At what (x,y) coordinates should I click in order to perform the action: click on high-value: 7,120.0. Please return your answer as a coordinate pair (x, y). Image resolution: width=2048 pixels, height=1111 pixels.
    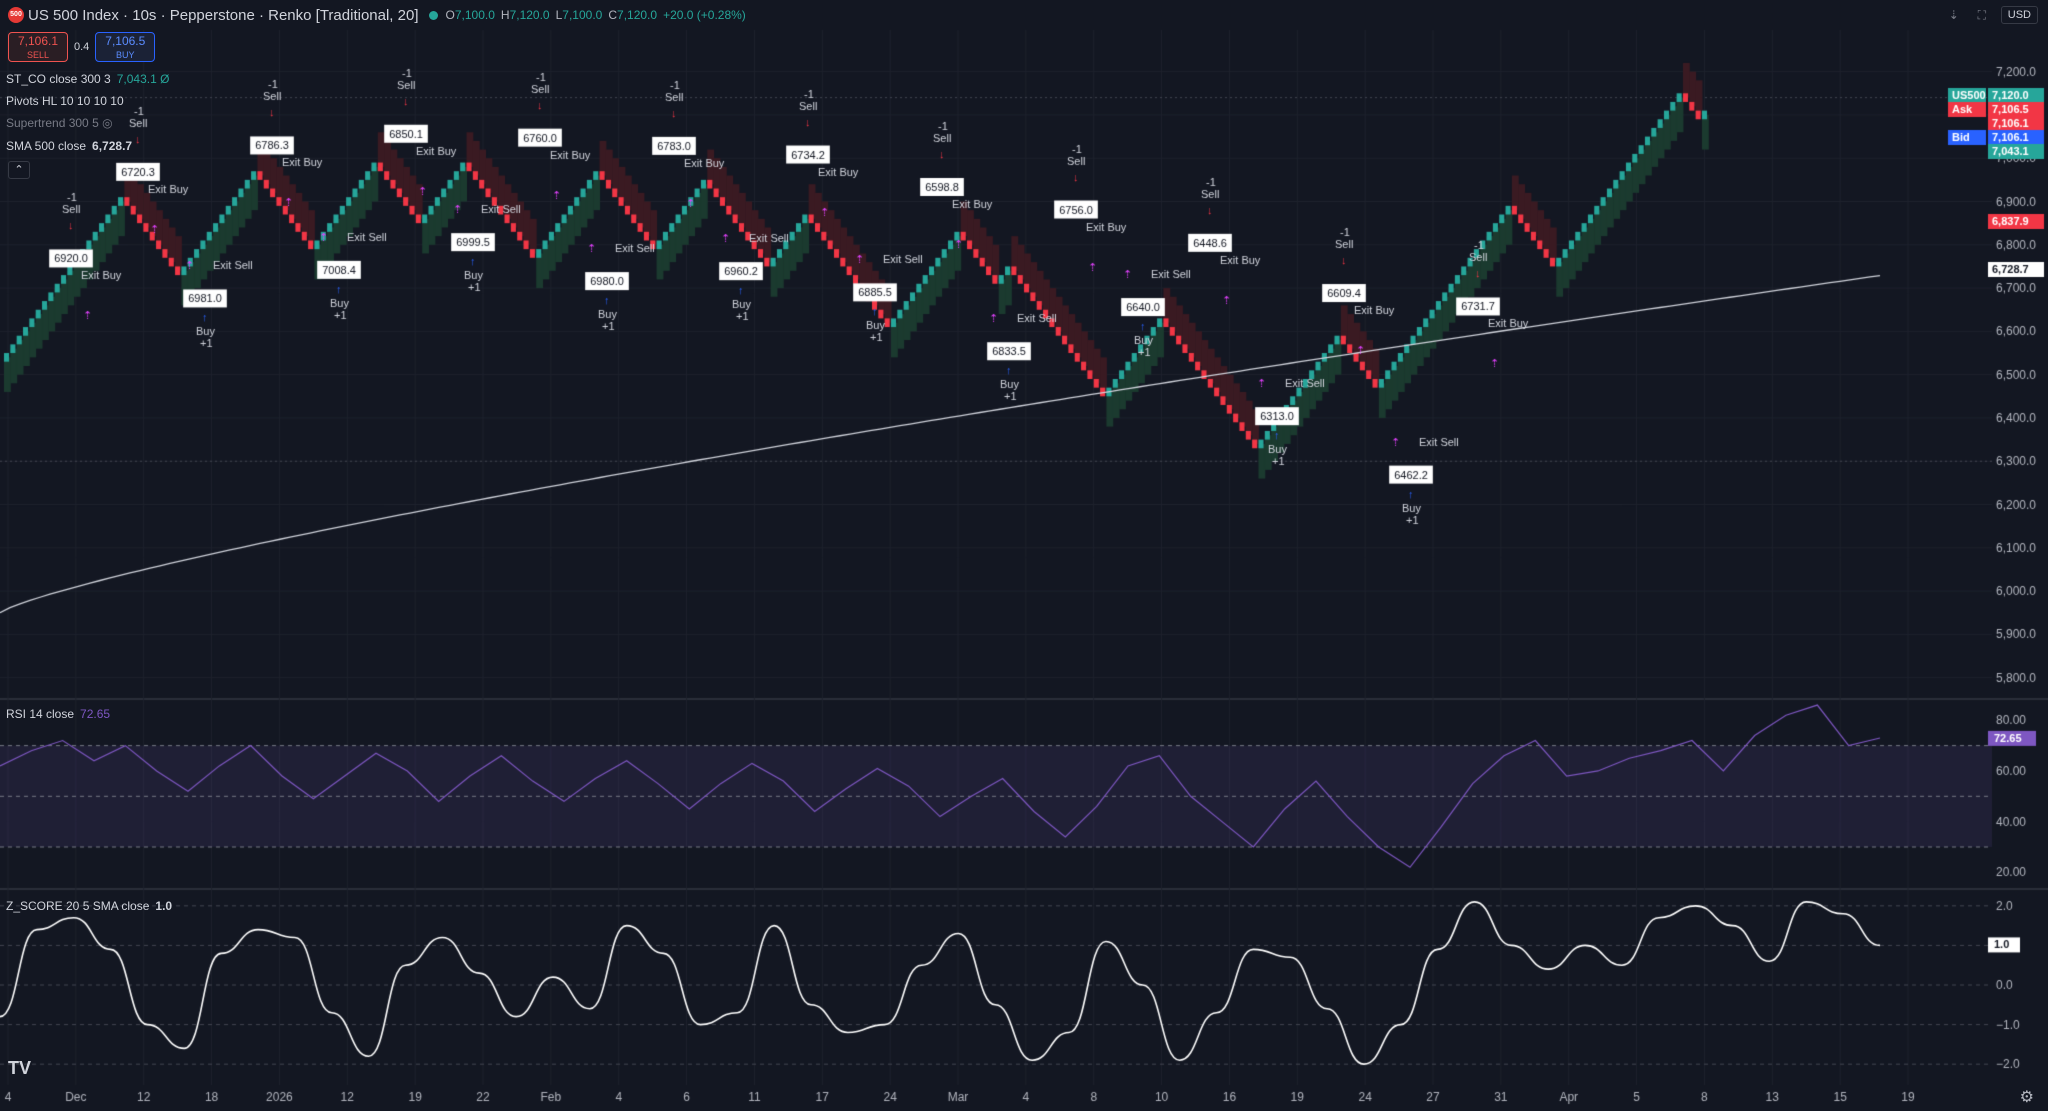
    Looking at the image, I should click on (529, 15).